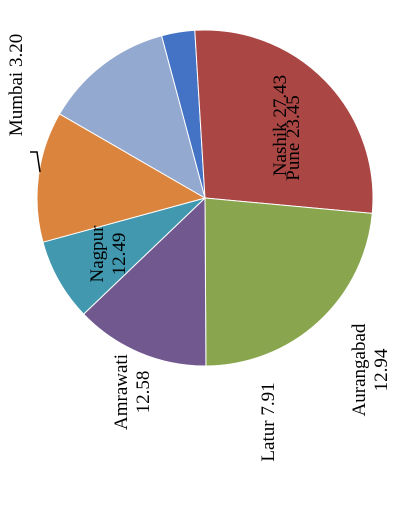 Image resolution: width=402 pixels, height=507 pixels. What do you see at coordinates (108, 254) in the screenshot?
I see `data-label-nagpur: Nagpur12.49` at bounding box center [108, 254].